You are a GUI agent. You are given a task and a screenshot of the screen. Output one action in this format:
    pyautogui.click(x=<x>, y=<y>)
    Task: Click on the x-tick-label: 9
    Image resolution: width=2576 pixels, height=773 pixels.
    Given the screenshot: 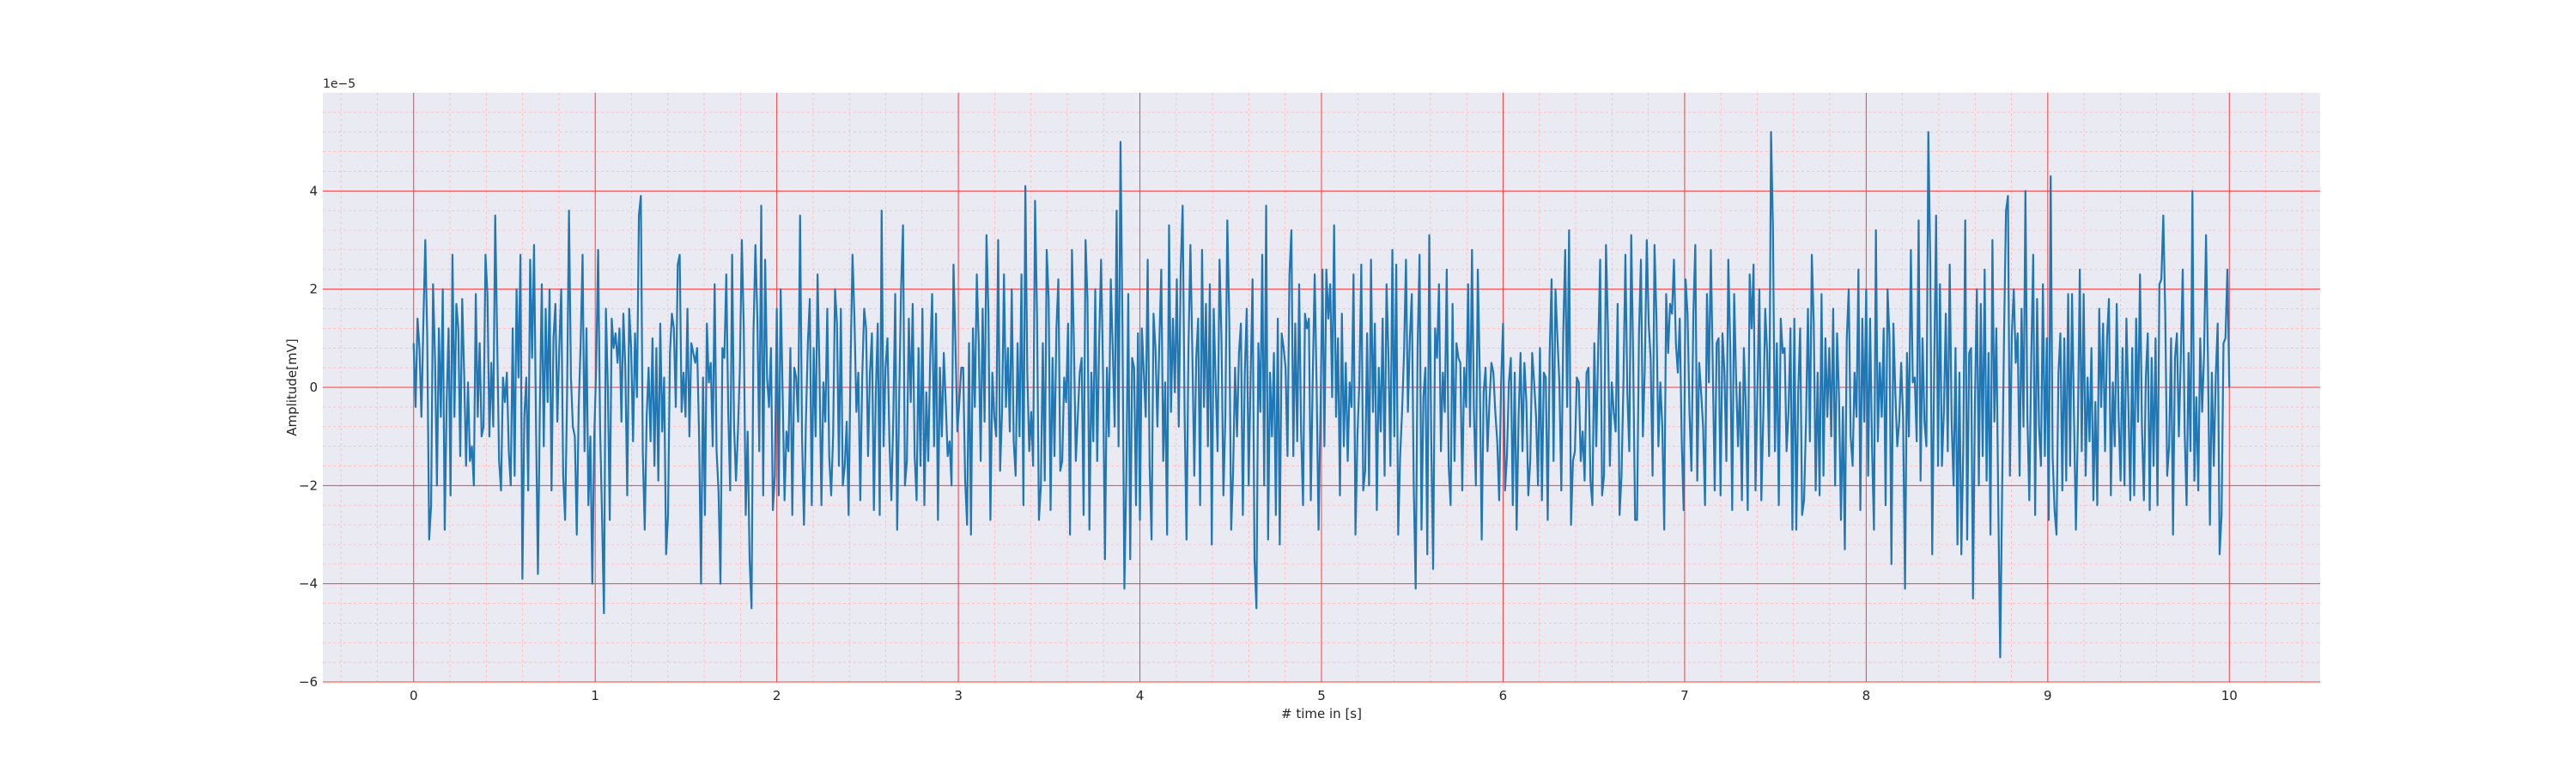 What is the action you would take?
    pyautogui.click(x=2048, y=695)
    